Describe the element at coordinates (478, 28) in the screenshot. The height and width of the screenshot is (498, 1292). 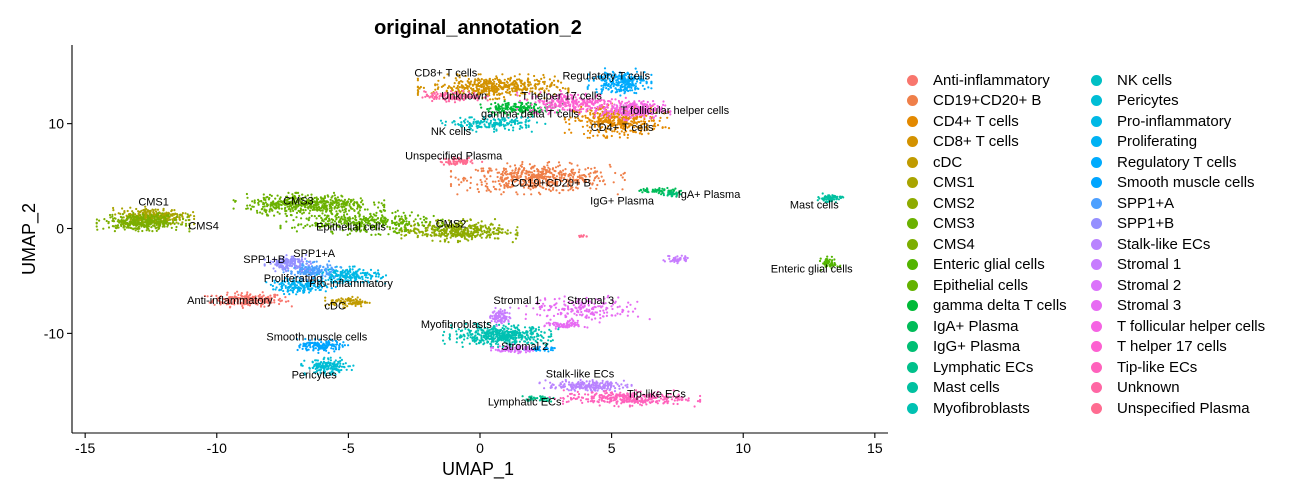
I see `chart-title: original_annotation_2` at that location.